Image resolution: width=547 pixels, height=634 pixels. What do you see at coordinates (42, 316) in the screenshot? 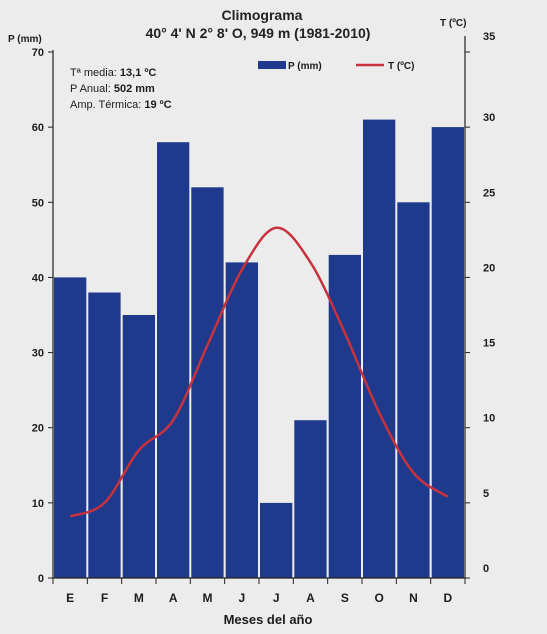
I see `left-axis-ticks: 0 10 20 30 40 50 60 70` at bounding box center [42, 316].